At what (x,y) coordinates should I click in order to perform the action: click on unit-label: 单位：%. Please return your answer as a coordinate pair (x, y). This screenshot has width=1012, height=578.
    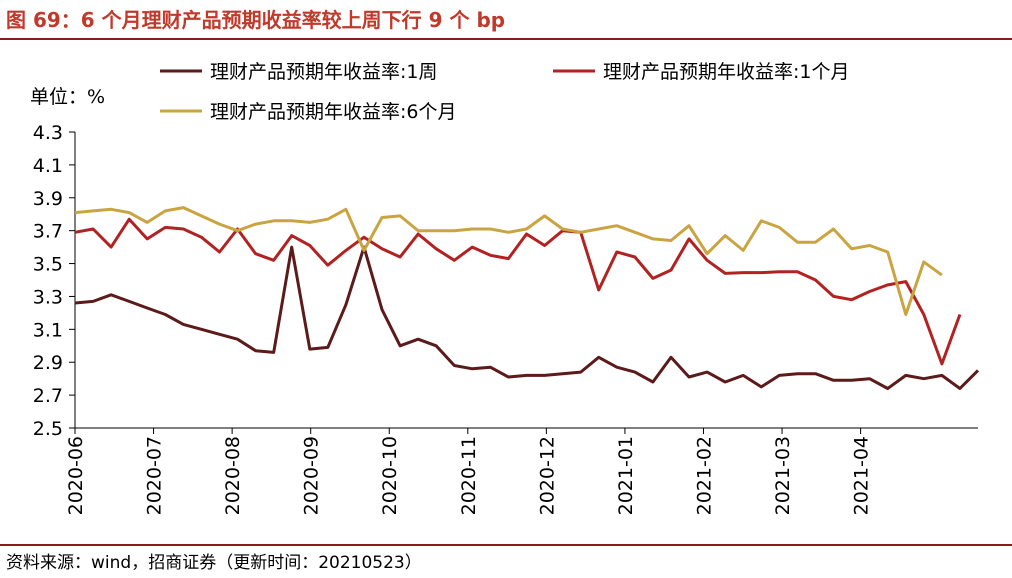
    Looking at the image, I should click on (67, 97).